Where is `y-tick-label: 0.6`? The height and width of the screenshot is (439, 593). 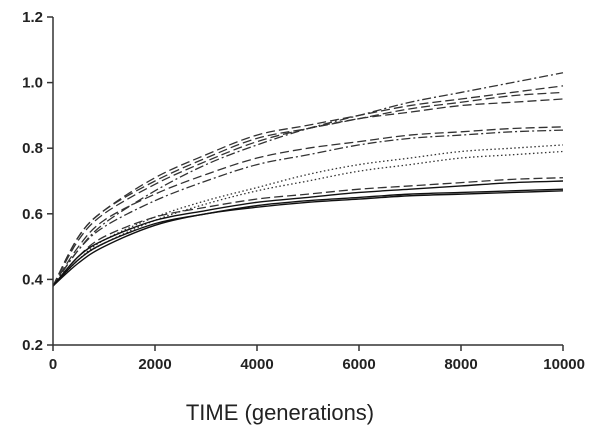
y-tick-label: 0.6 is located at coordinates (32, 214).